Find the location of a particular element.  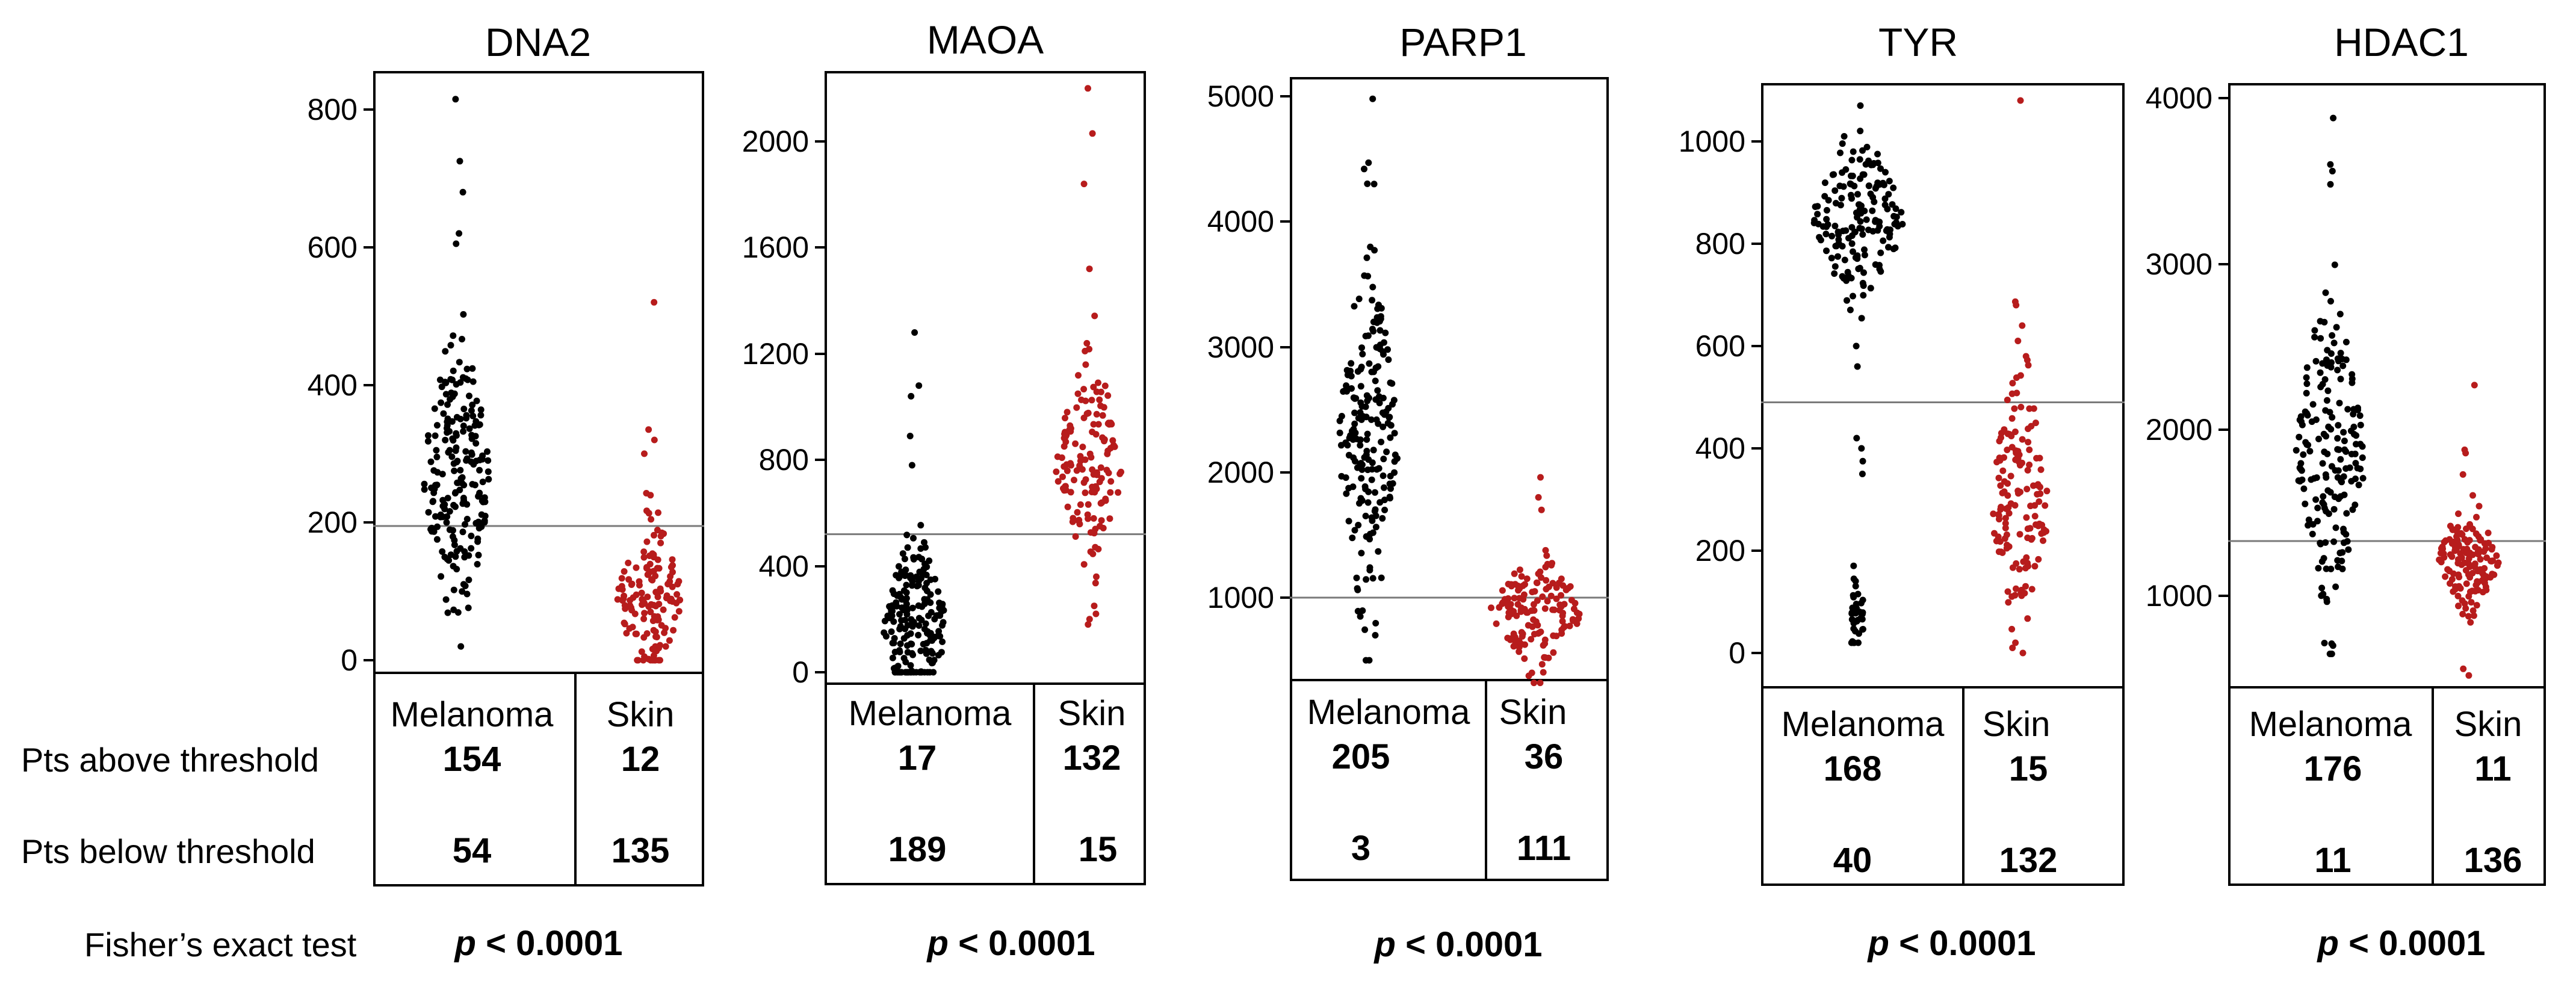

skin-below-count: 135 is located at coordinates (640, 851).